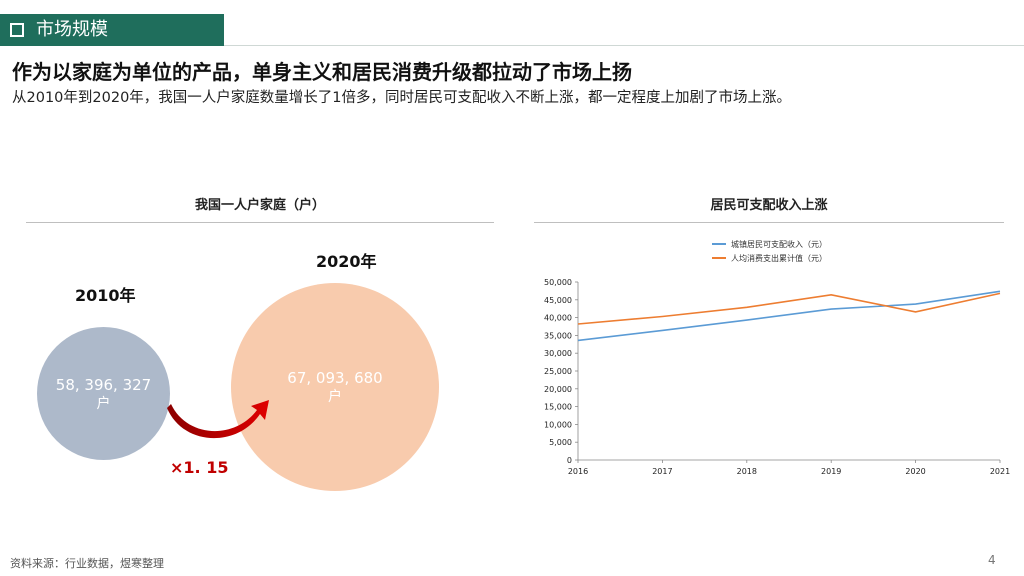 This screenshot has width=1024, height=576. I want to click on bubble-2010-value: 58, 396, 327, so click(103, 384).